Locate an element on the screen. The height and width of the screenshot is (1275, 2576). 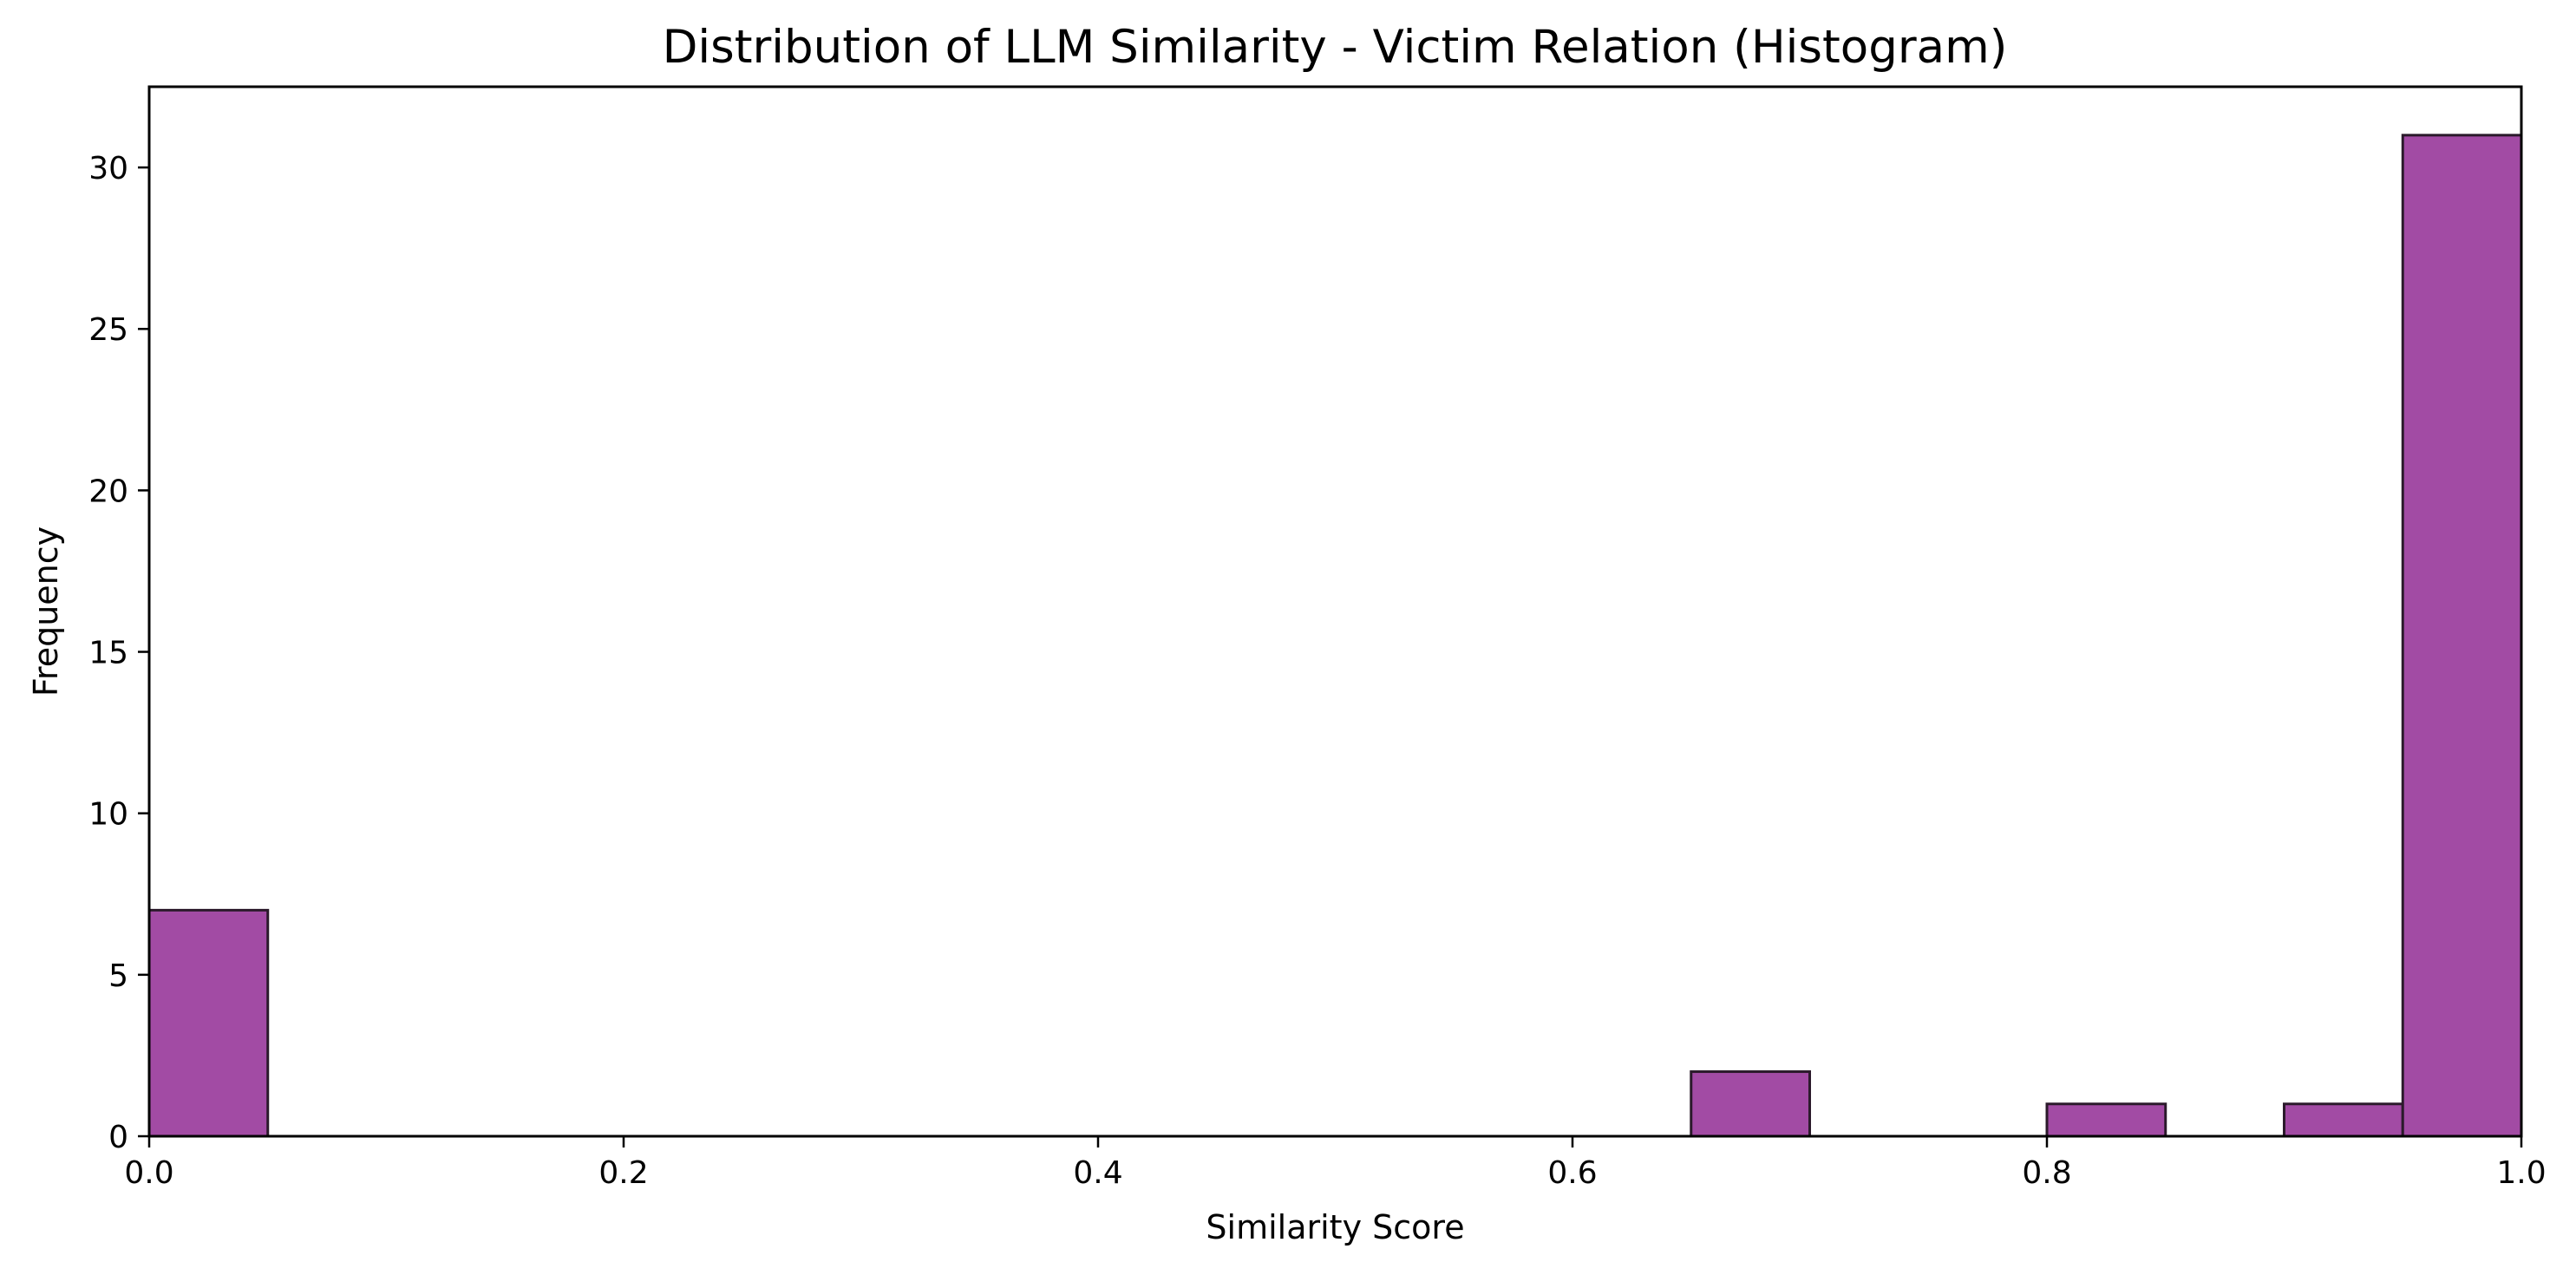
y-tick-label: 20 is located at coordinates (108, 491).